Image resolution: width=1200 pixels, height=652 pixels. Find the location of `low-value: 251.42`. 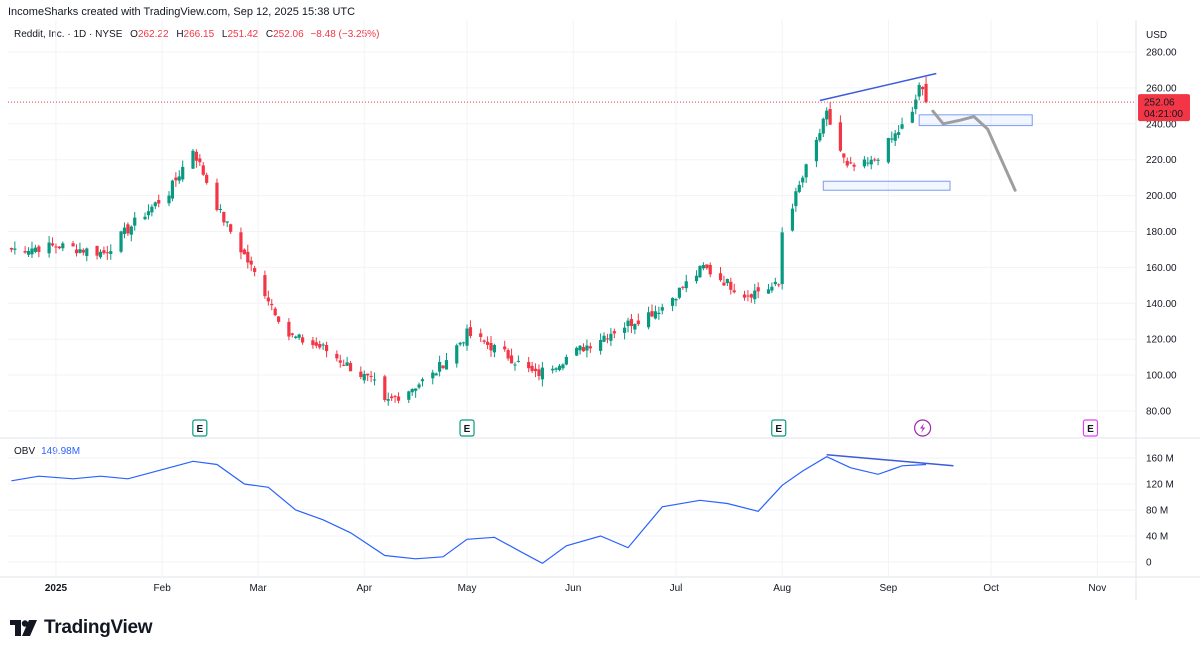

low-value: 251.42 is located at coordinates (243, 34).